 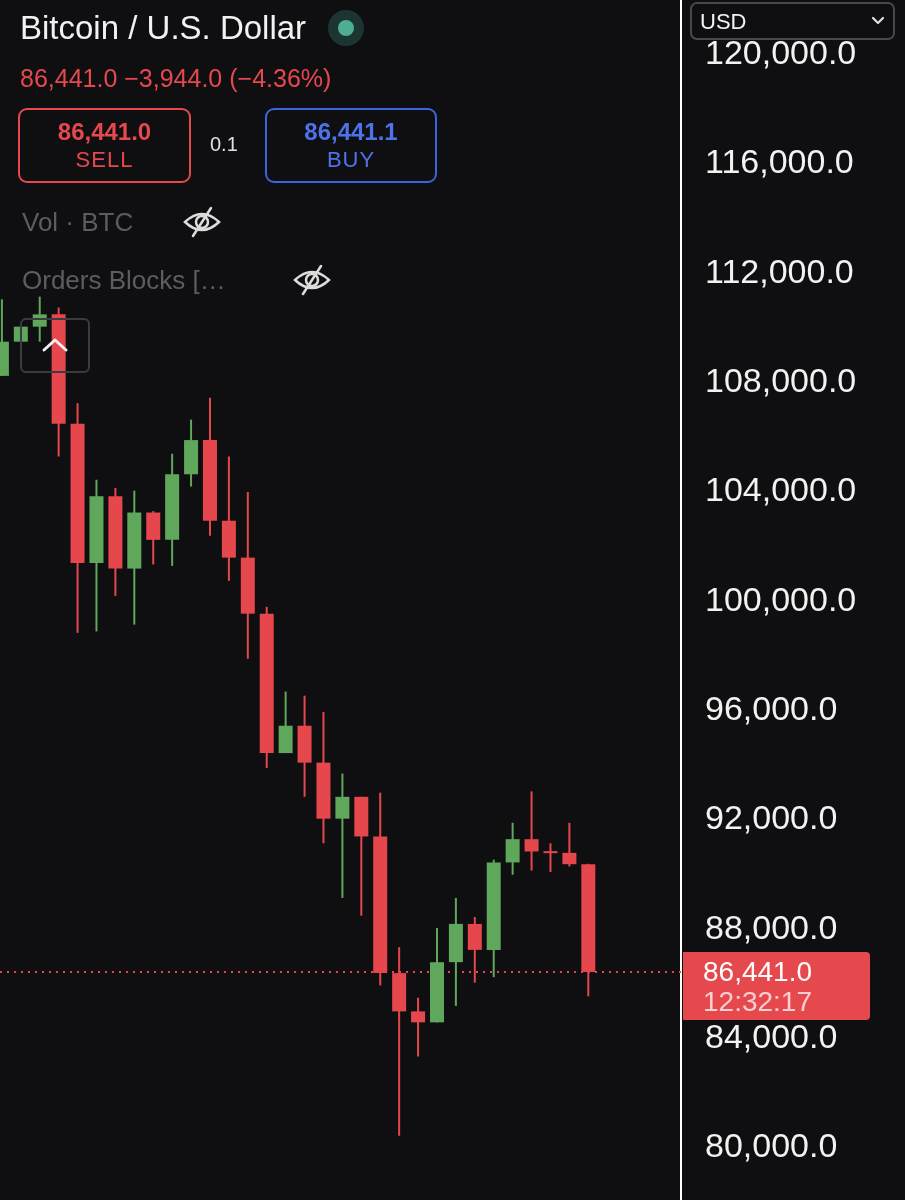 What do you see at coordinates (771, 708) in the screenshot?
I see `y-tick-label: 96,000.0` at bounding box center [771, 708].